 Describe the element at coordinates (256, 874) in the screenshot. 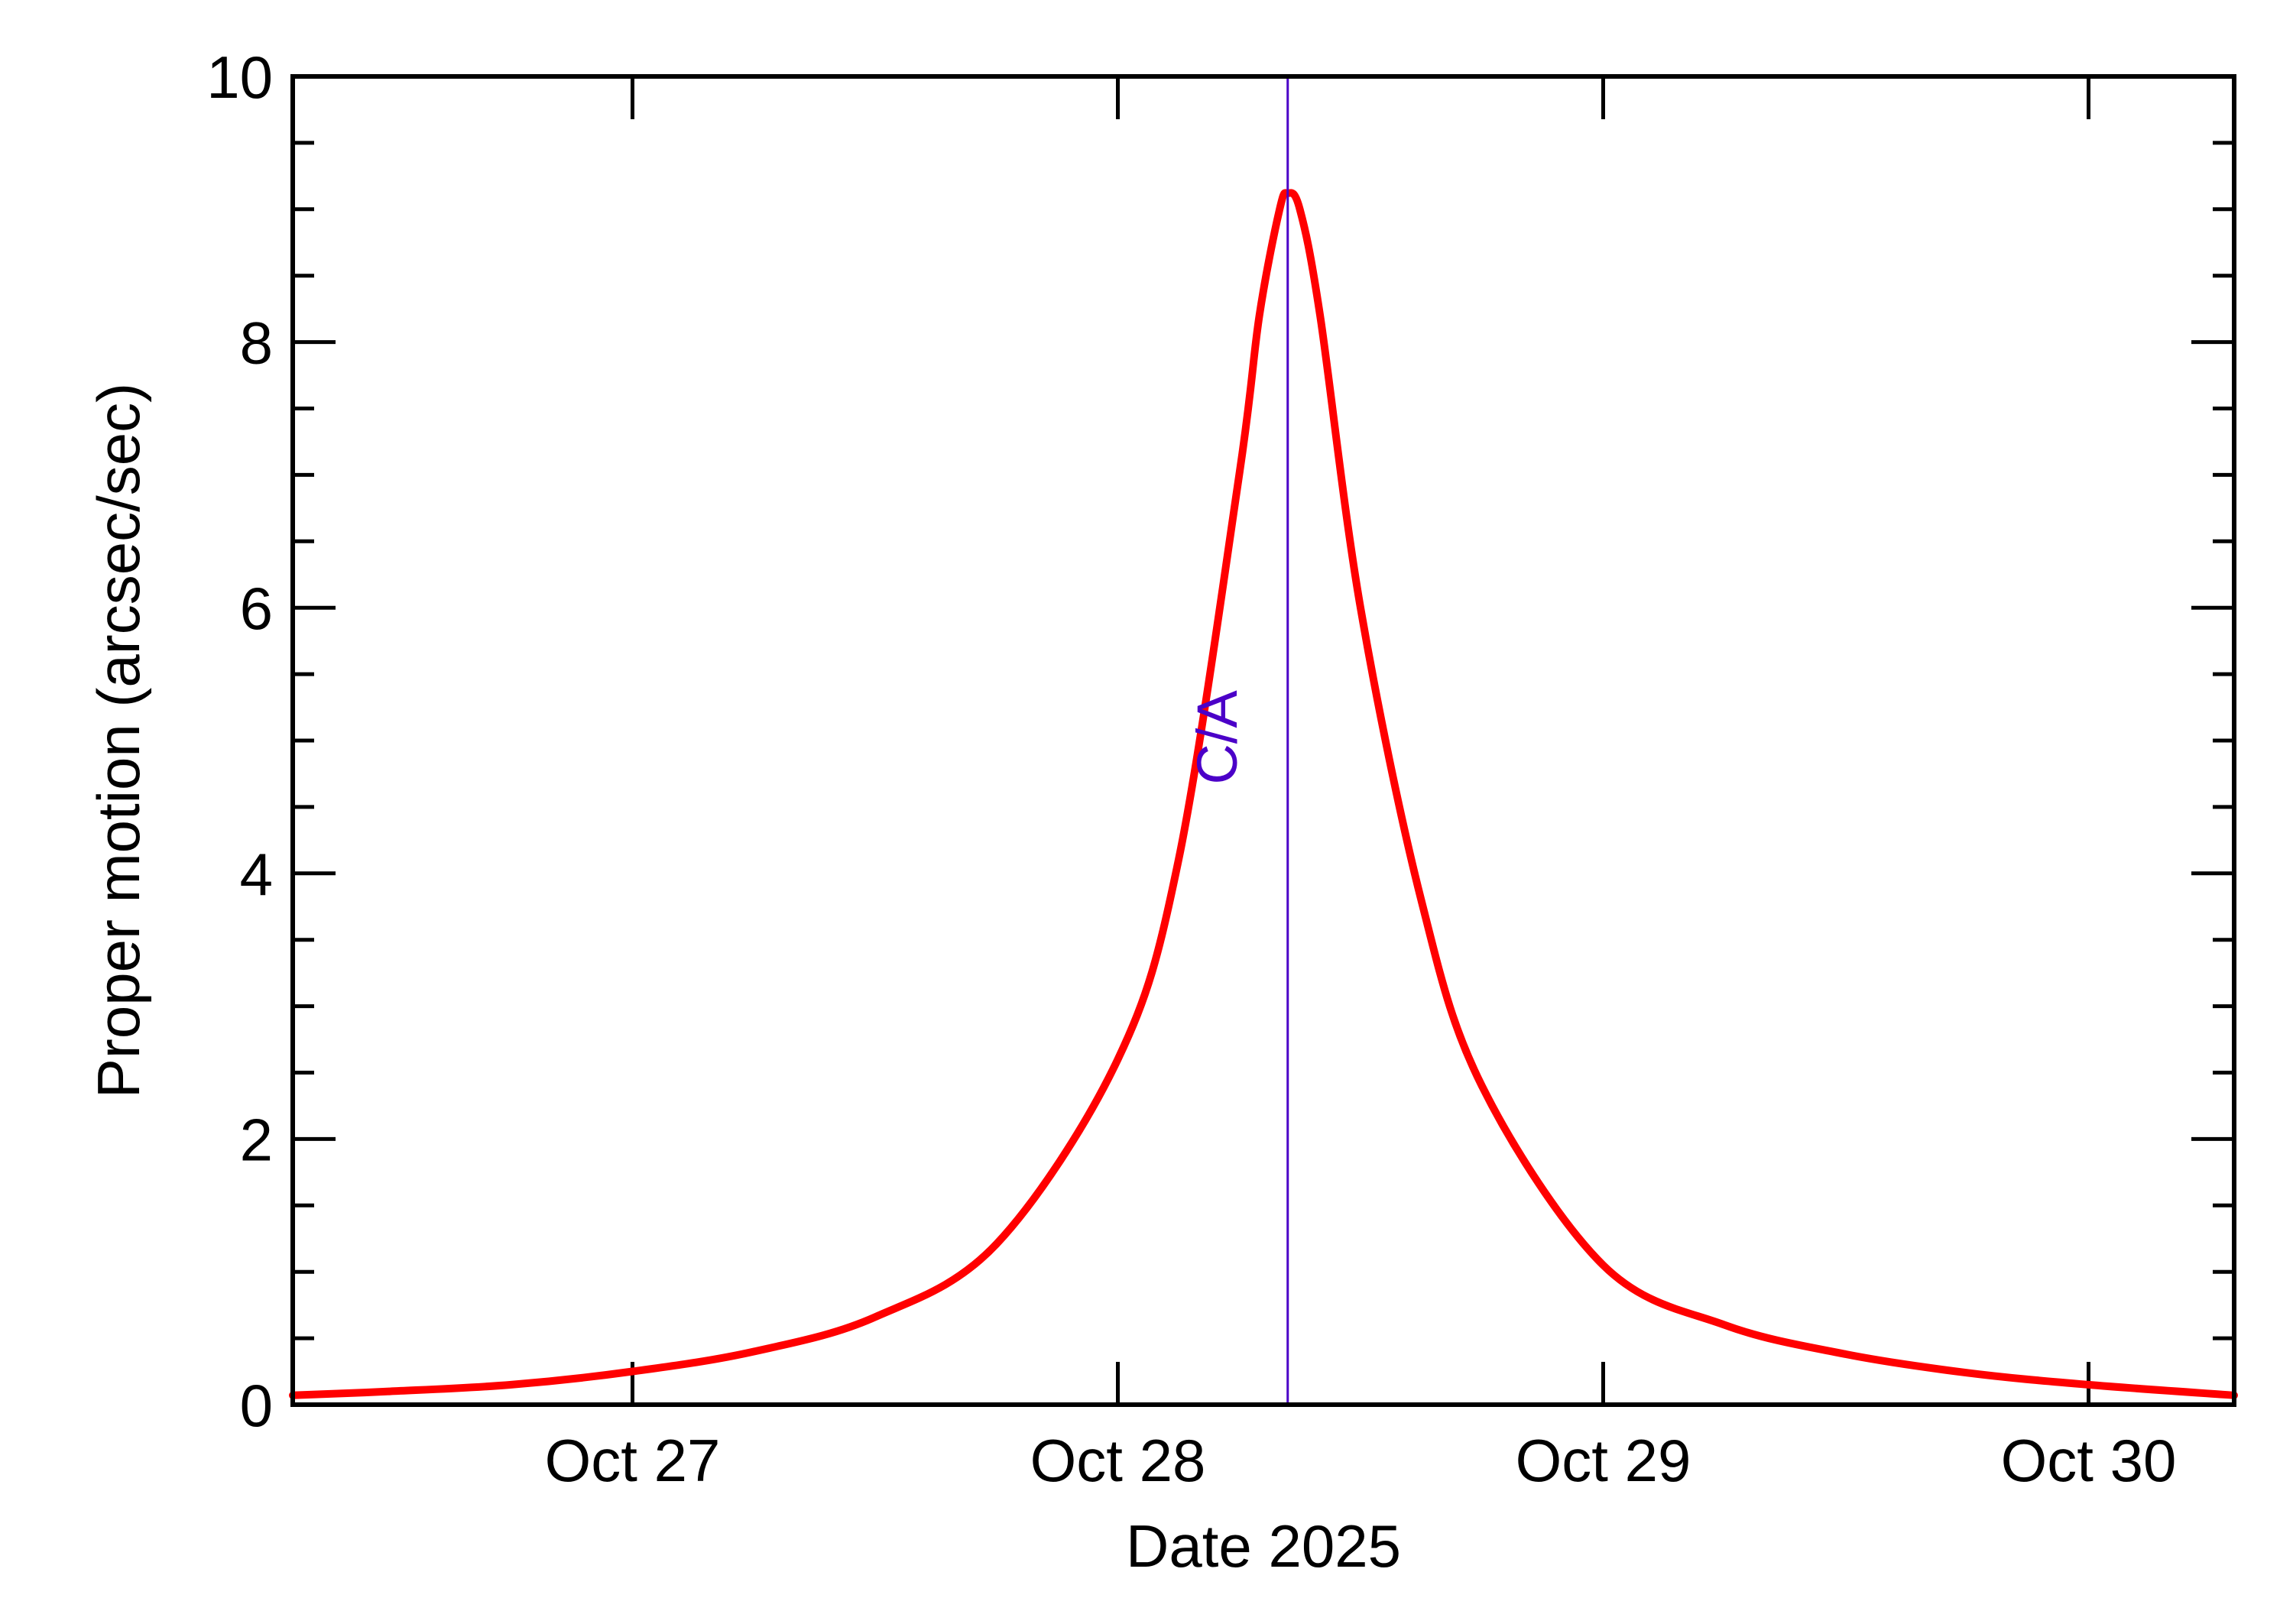

I see `y-tick-label: 4` at that location.